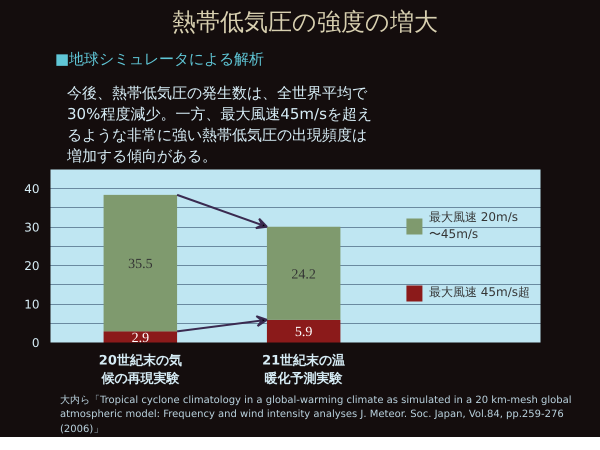  What do you see at coordinates (304, 370) in the screenshot?
I see `x-tick-label: 21世紀末の温暖化予測実験` at bounding box center [304, 370].